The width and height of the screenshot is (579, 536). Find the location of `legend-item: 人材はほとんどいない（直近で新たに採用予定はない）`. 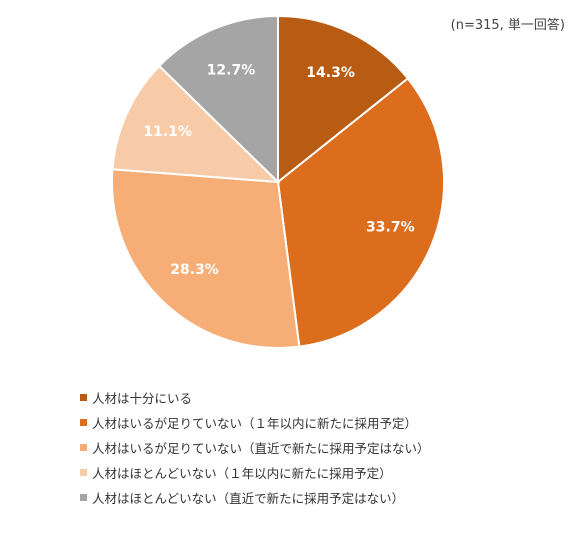

legend-item: 人材はほとんどいない（直近で新たに採用予定はない） is located at coordinates (255, 497).